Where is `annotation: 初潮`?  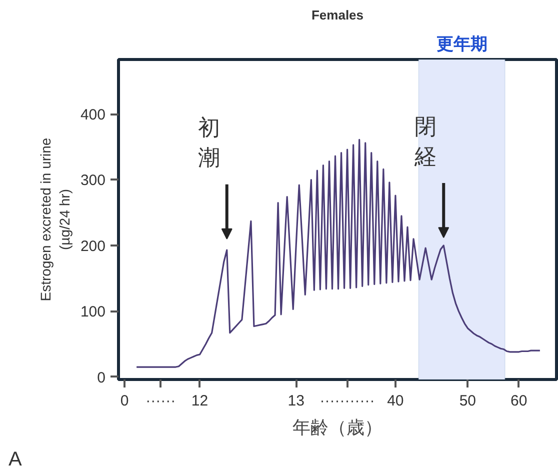
annotation: 初潮 is located at coordinates (209, 144).